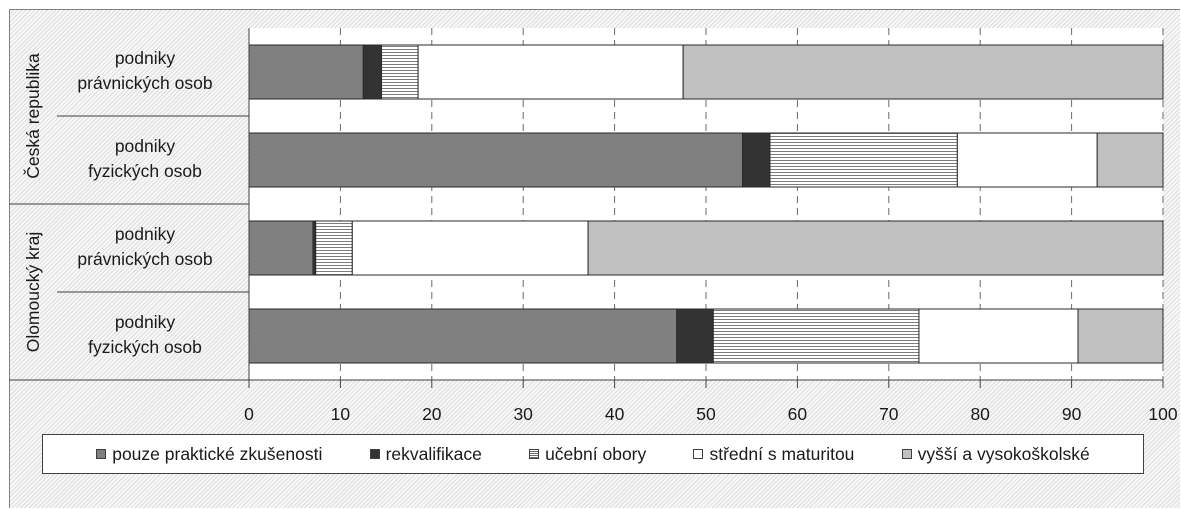  I want to click on legend-item: vyšší a vysokoškolské, so click(995, 454).